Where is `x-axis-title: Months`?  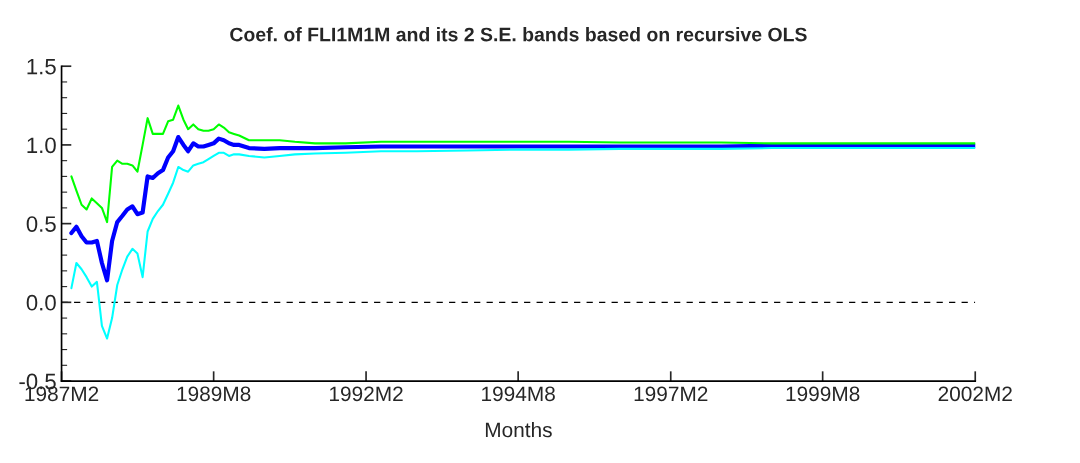
x-axis-title: Months is located at coordinates (518, 430).